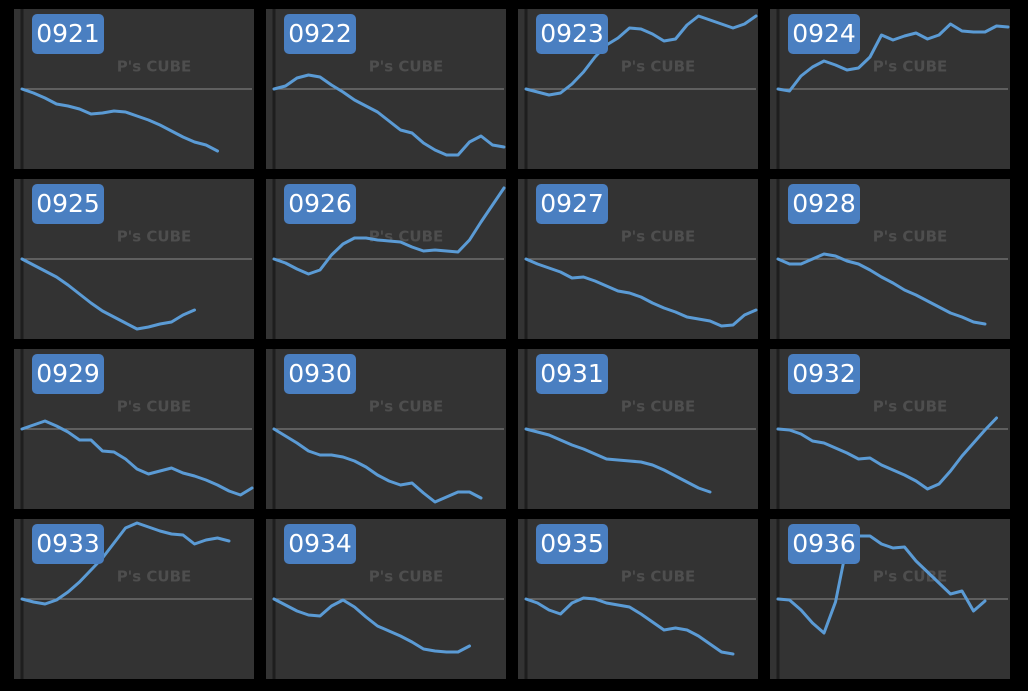  I want to click on chart-title: 0932, so click(824, 373).